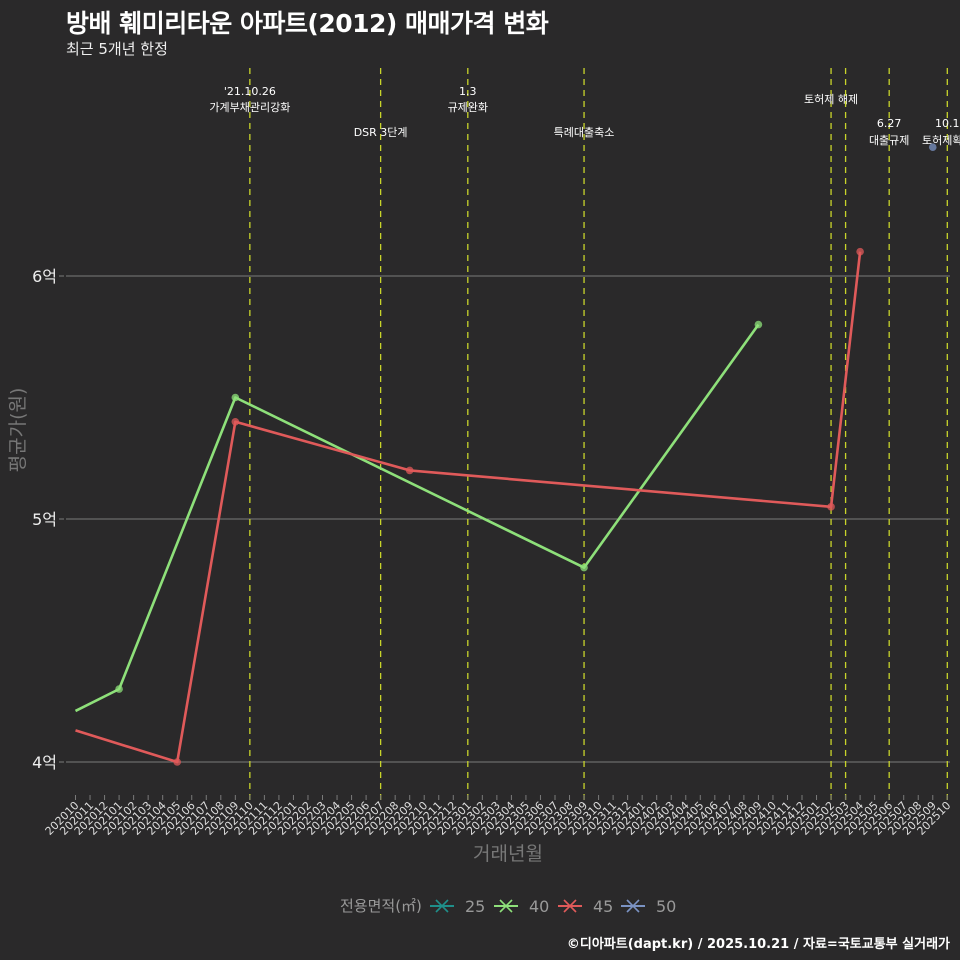  Describe the element at coordinates (831, 99) in the screenshot. I see `event-label: 토허제 해제` at that location.